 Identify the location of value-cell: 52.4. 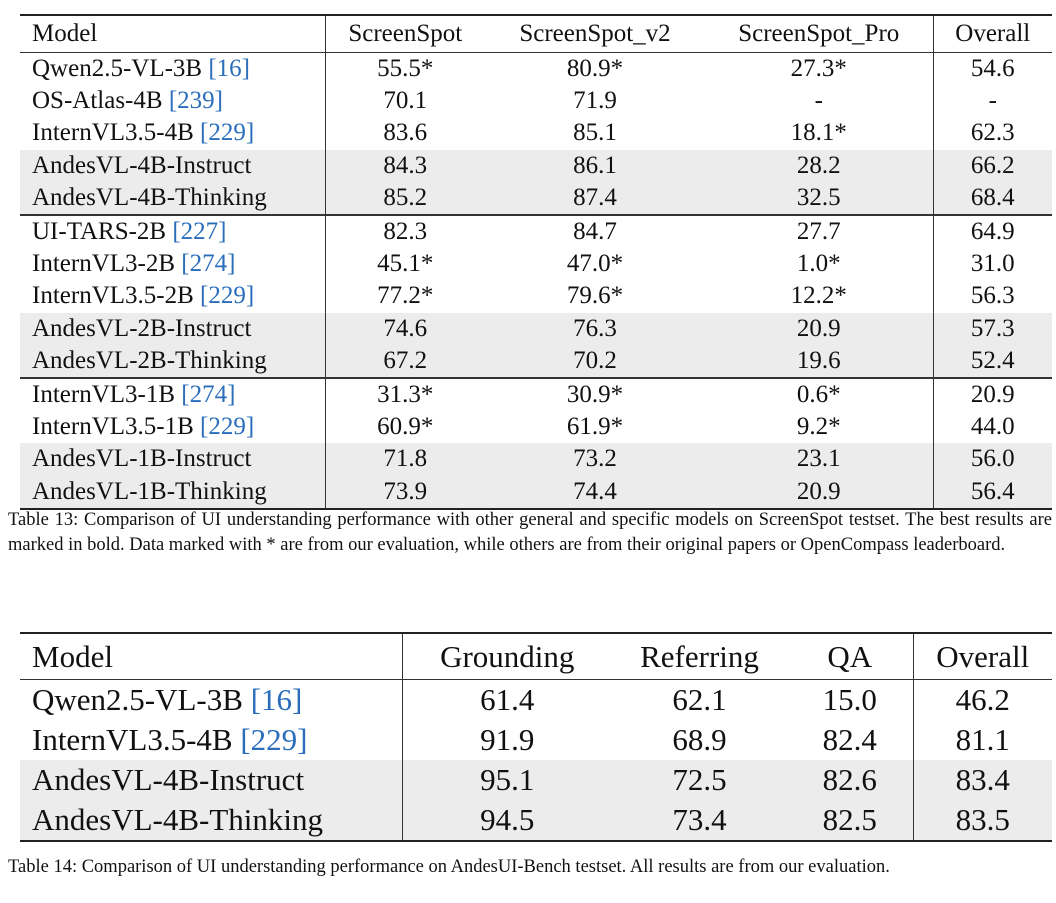
(992, 361).